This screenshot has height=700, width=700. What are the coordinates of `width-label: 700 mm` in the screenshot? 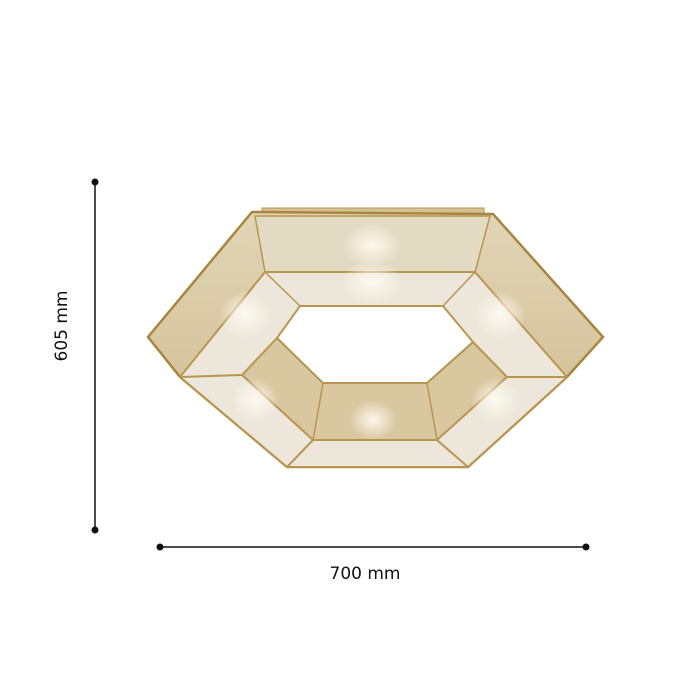 It's located at (365, 574).